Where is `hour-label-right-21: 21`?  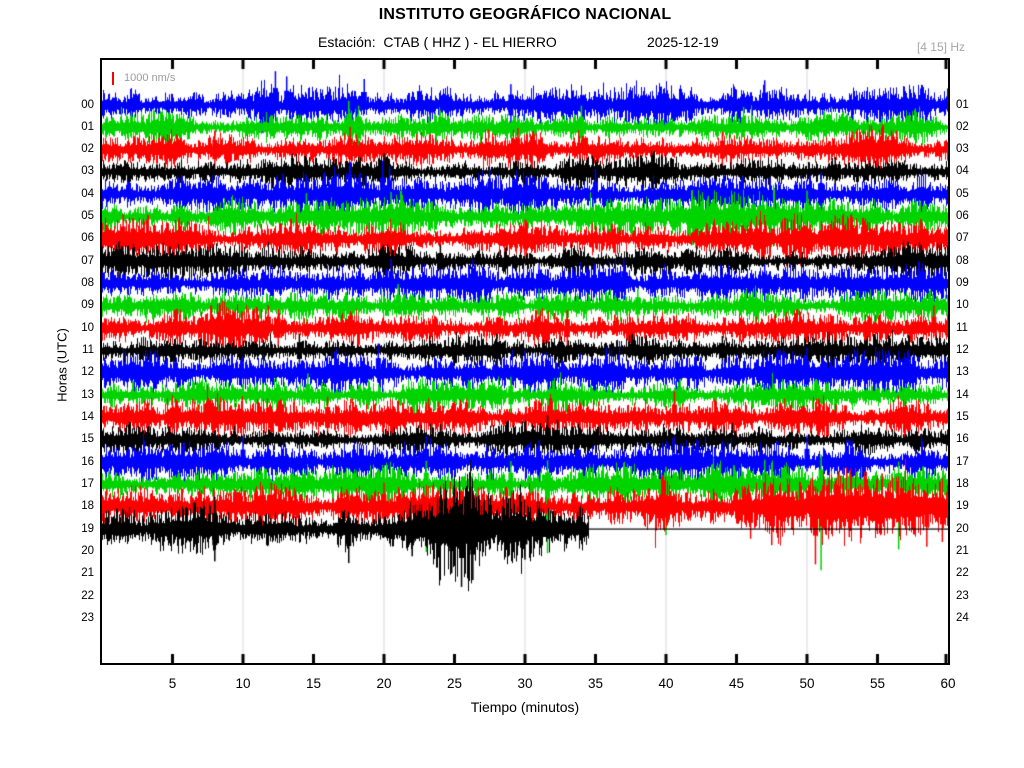
hour-label-right-21: 21 is located at coordinates (962, 550).